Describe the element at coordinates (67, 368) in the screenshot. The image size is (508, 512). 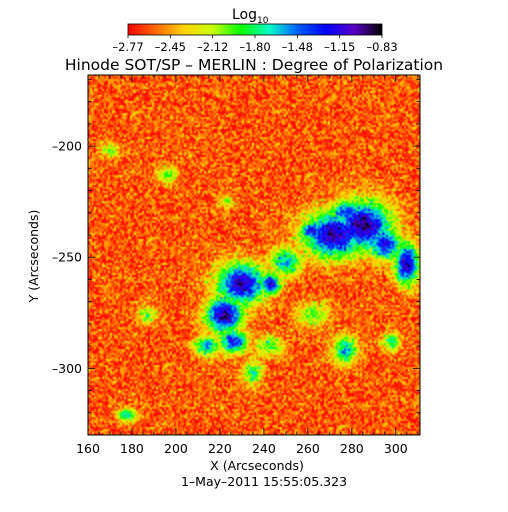
I see `y-tick-label: –300` at that location.